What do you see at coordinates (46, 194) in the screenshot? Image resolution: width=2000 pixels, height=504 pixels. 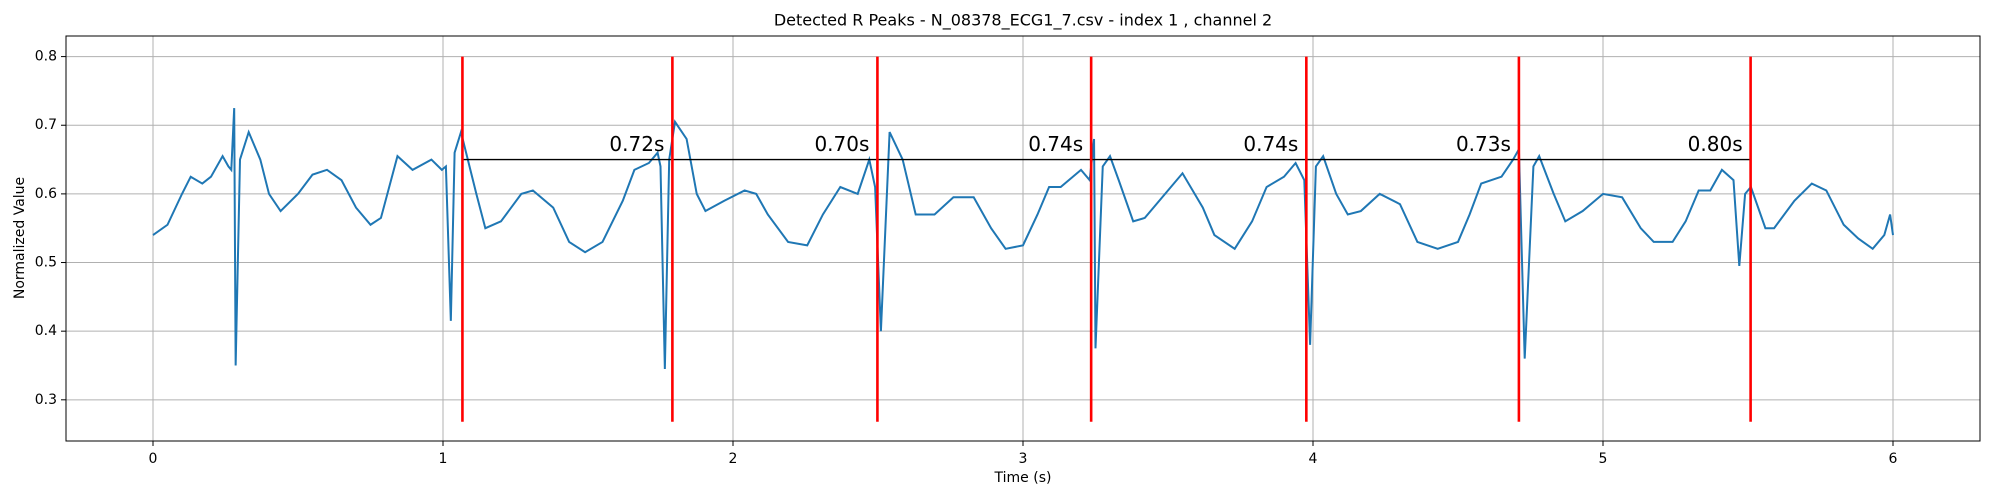 I see `y-tick-label: 0.6` at bounding box center [46, 194].